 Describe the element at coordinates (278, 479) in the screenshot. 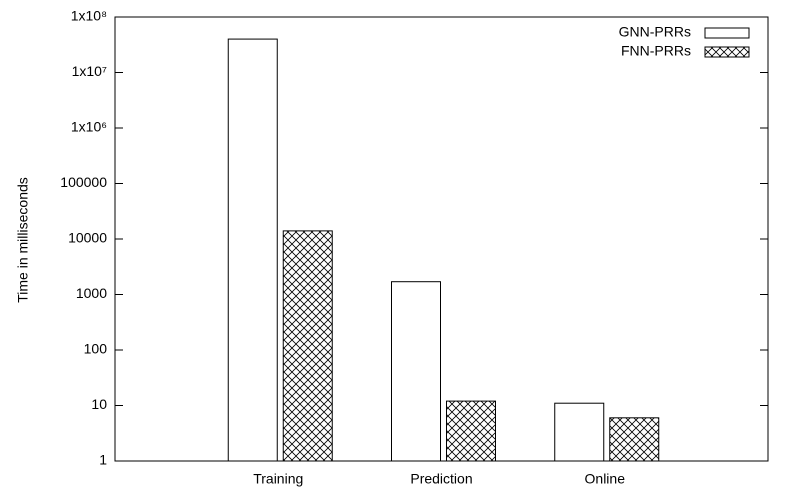

I see `x-tick-label: Training` at that location.